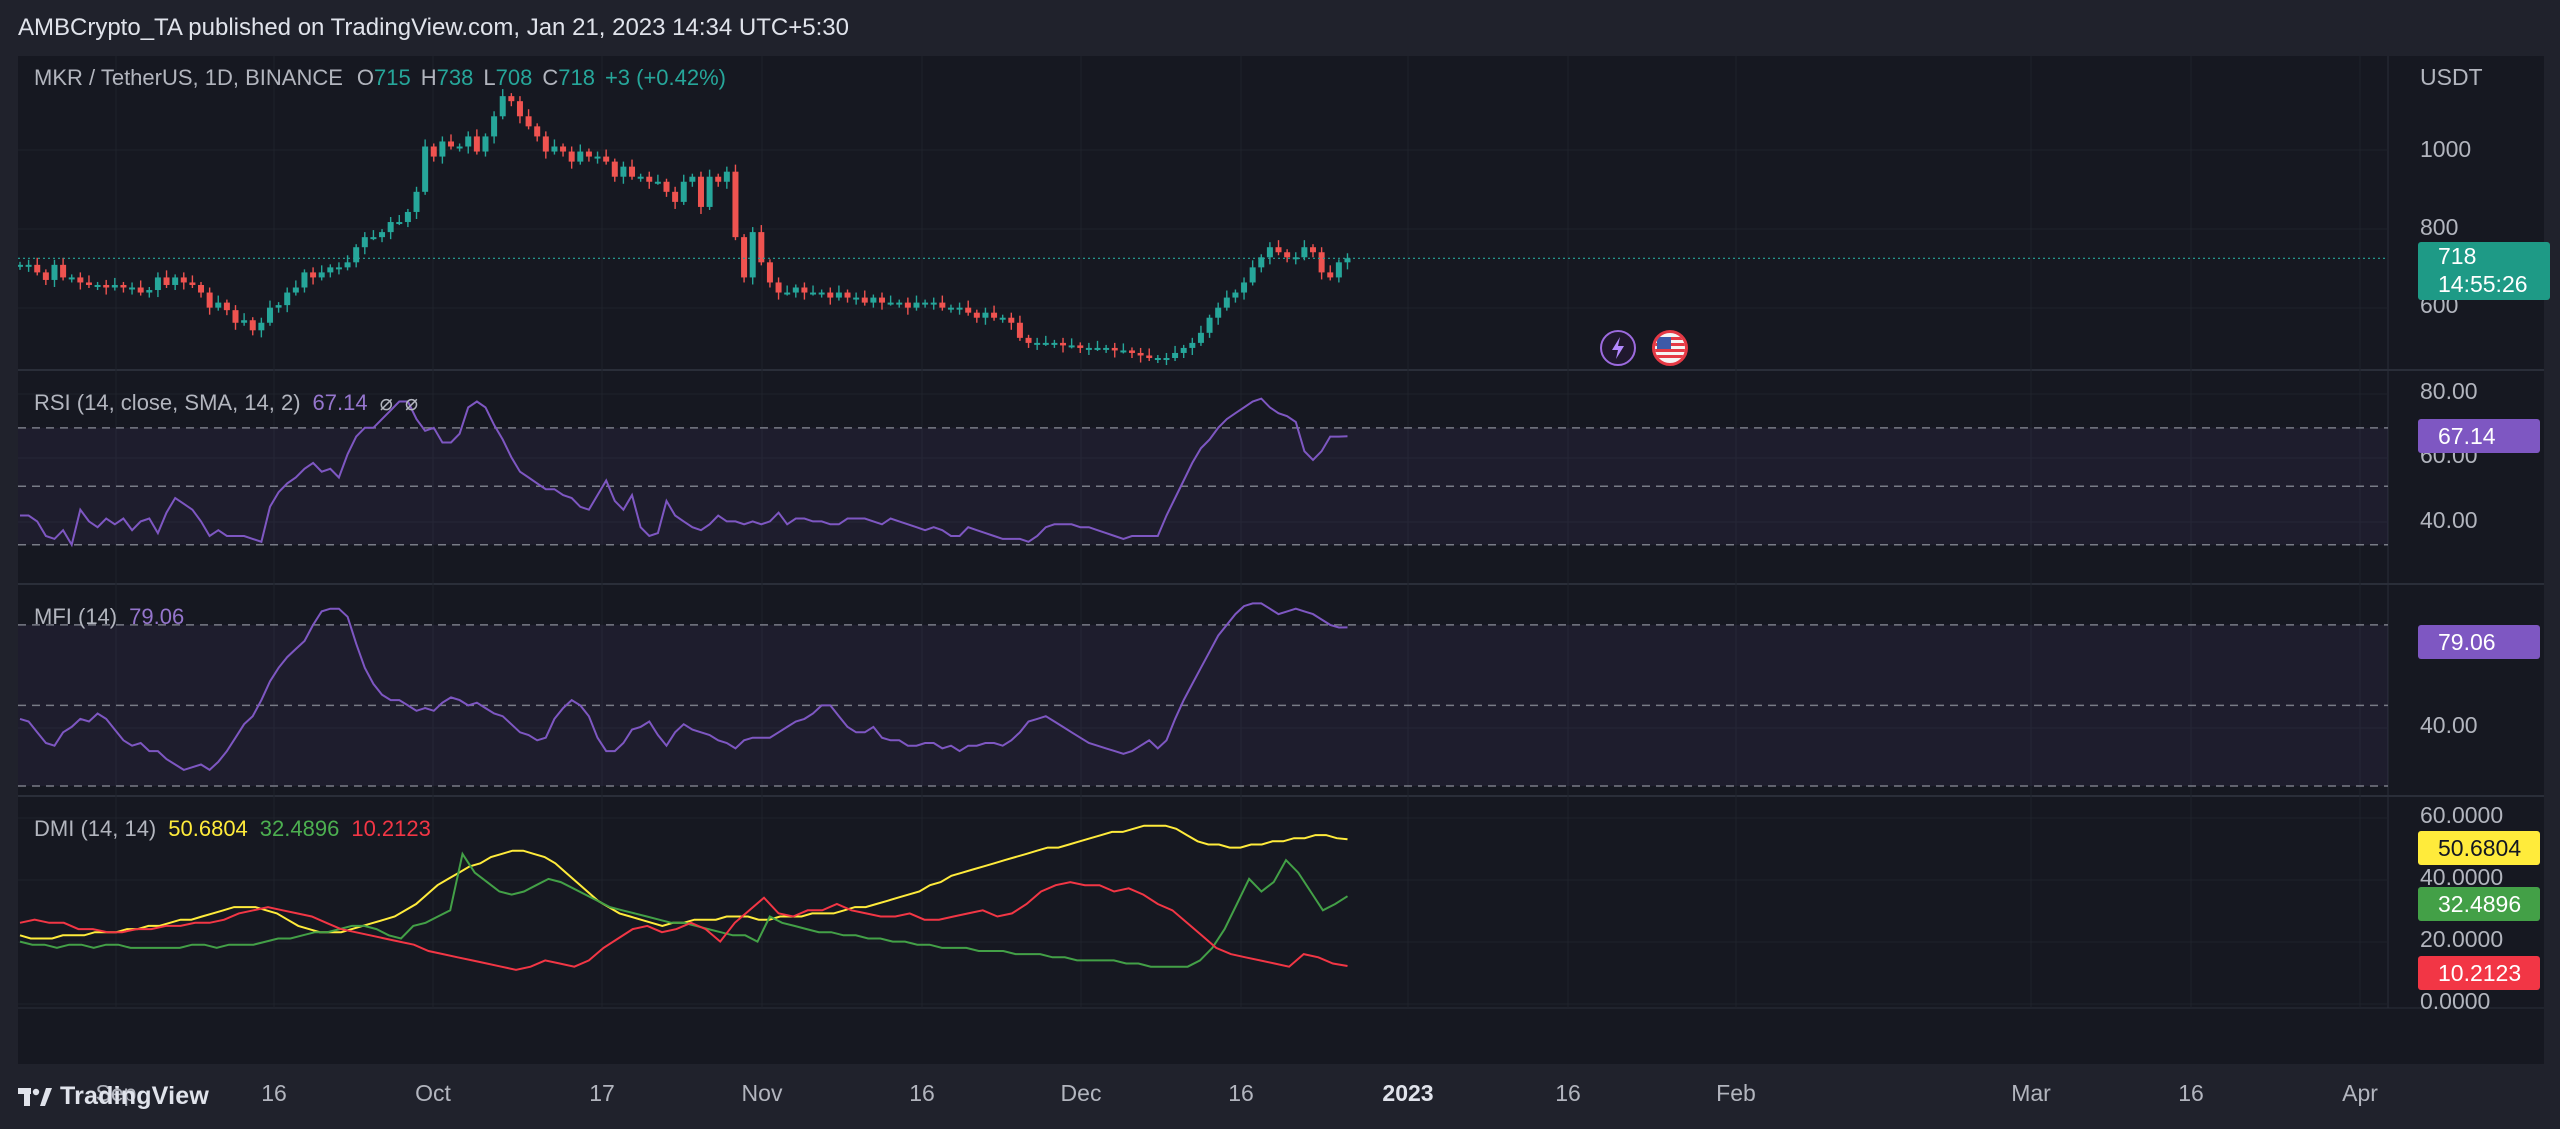 This screenshot has width=2560, height=1129. What do you see at coordinates (684, 472) in the screenshot?
I see `rsi-line` at bounding box center [684, 472].